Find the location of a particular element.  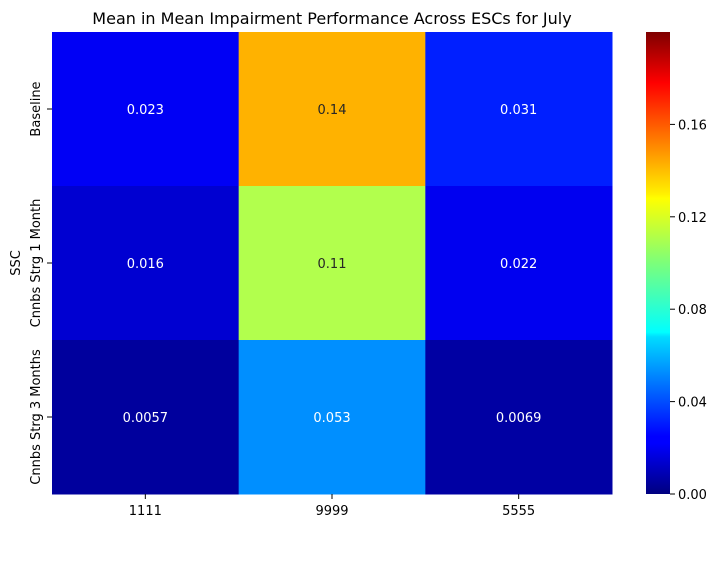

x-tick-label: 1111 is located at coordinates (145, 511).